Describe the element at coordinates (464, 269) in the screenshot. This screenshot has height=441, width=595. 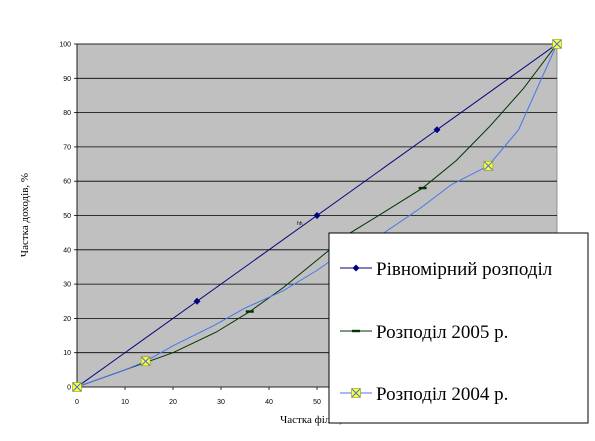
I see `legend-label: Рівномірний розподіл` at that location.